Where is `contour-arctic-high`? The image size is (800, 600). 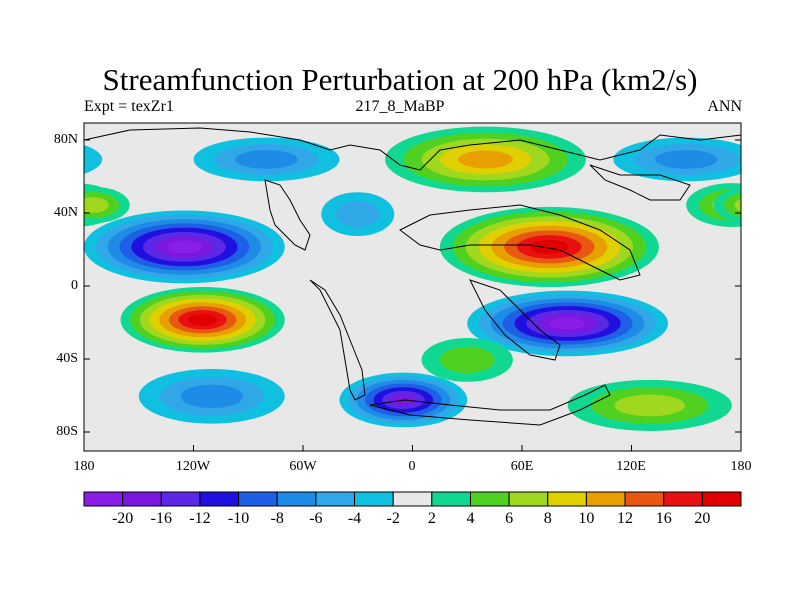 contour-arctic-high is located at coordinates (485, 159).